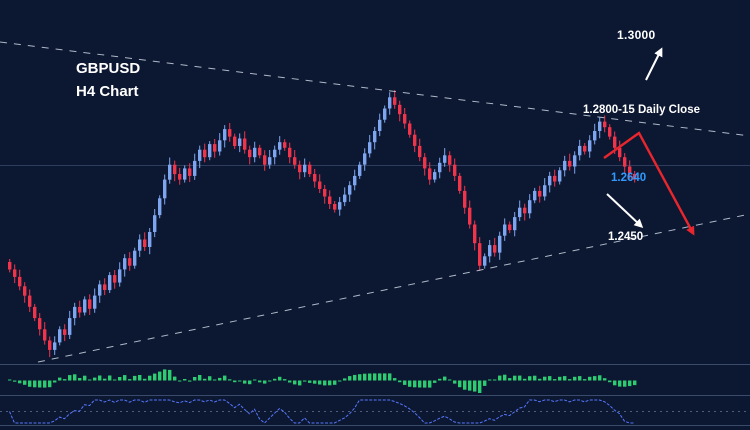 The width and height of the screenshot is (750, 430). Describe the element at coordinates (108, 68) in the screenshot. I see `chart-title-symbol: GBPUSD` at that location.